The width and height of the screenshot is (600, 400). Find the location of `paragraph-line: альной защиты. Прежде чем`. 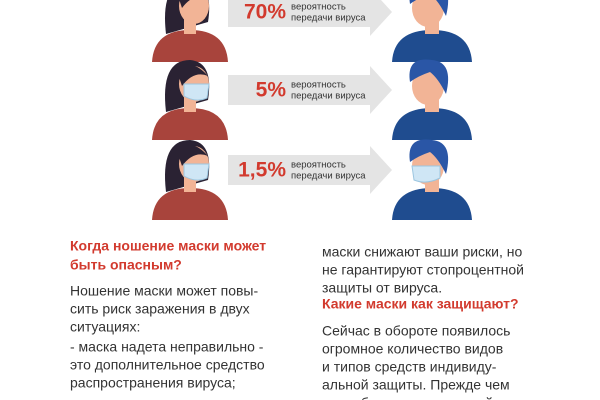

paragraph-line: альной защиты. Прежде чем is located at coordinates (416, 385).